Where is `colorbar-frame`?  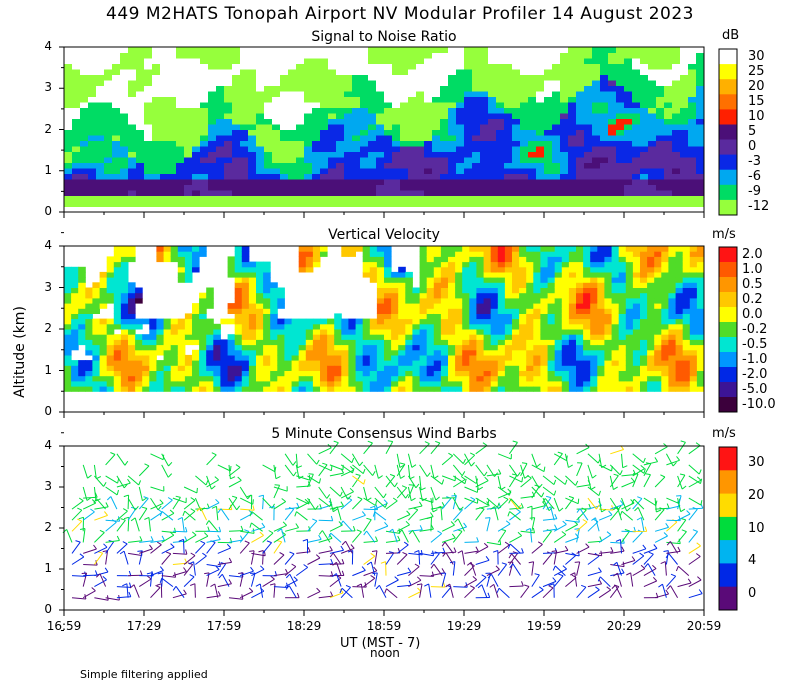
colorbar-frame is located at coordinates (728, 329).